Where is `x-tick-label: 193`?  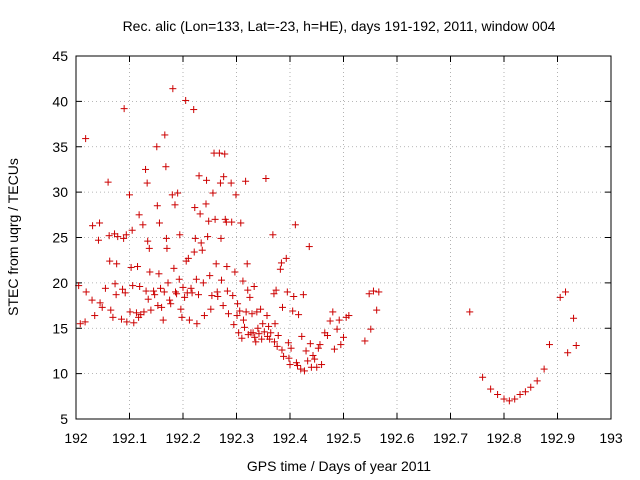 x-tick-label: 193 is located at coordinates (611, 438).